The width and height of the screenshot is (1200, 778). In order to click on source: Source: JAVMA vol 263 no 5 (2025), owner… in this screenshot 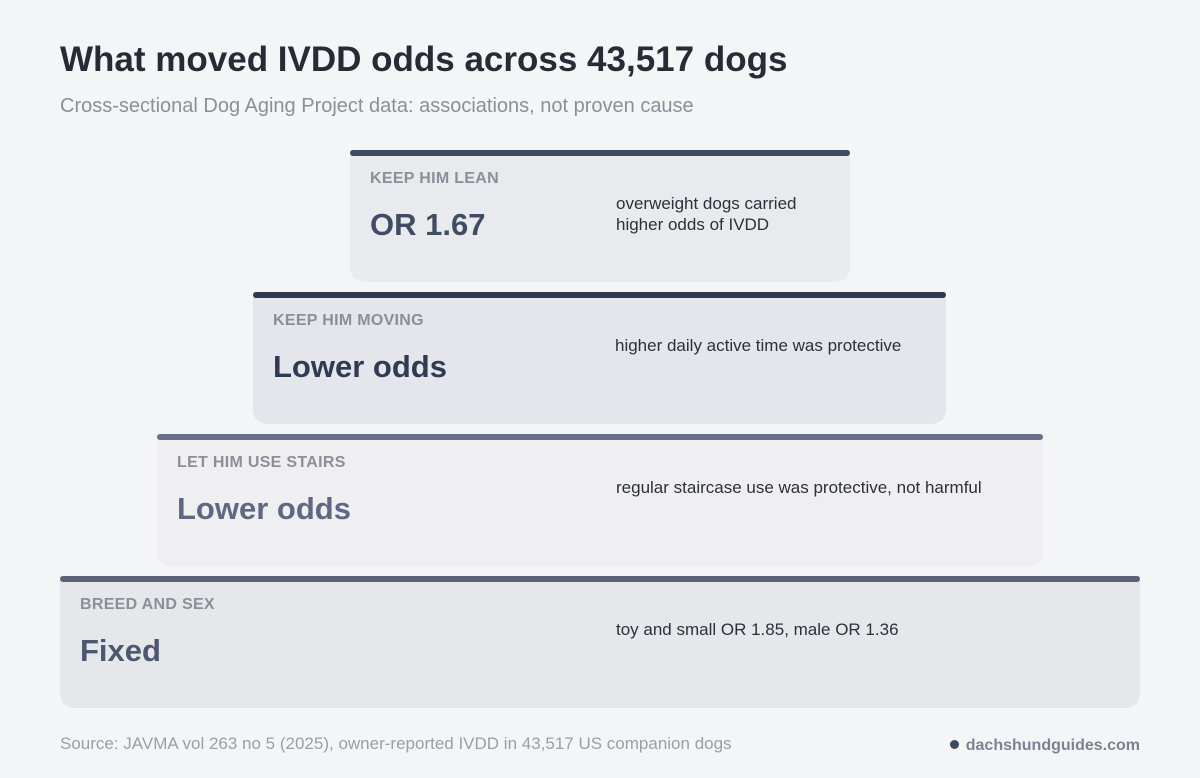, I will do `click(396, 743)`.